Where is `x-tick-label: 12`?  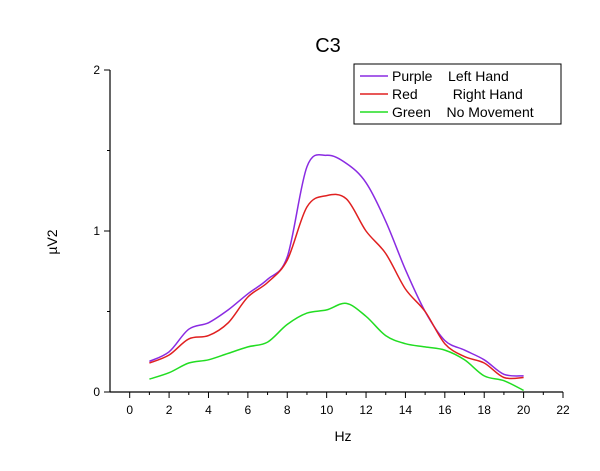 x-tick-label: 12 is located at coordinates (366, 410).